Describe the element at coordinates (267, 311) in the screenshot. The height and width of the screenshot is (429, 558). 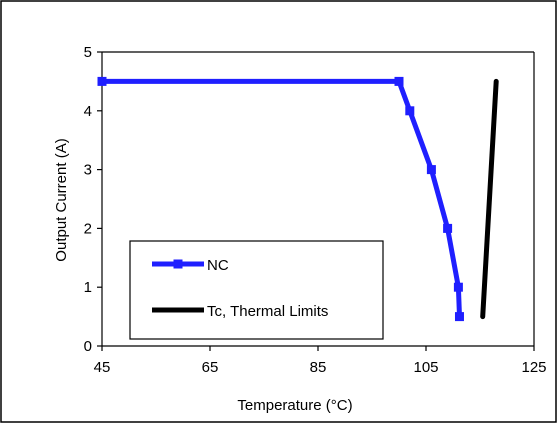
I see `legend-label-thermal-limits: Tc, Thermal Limits` at that location.